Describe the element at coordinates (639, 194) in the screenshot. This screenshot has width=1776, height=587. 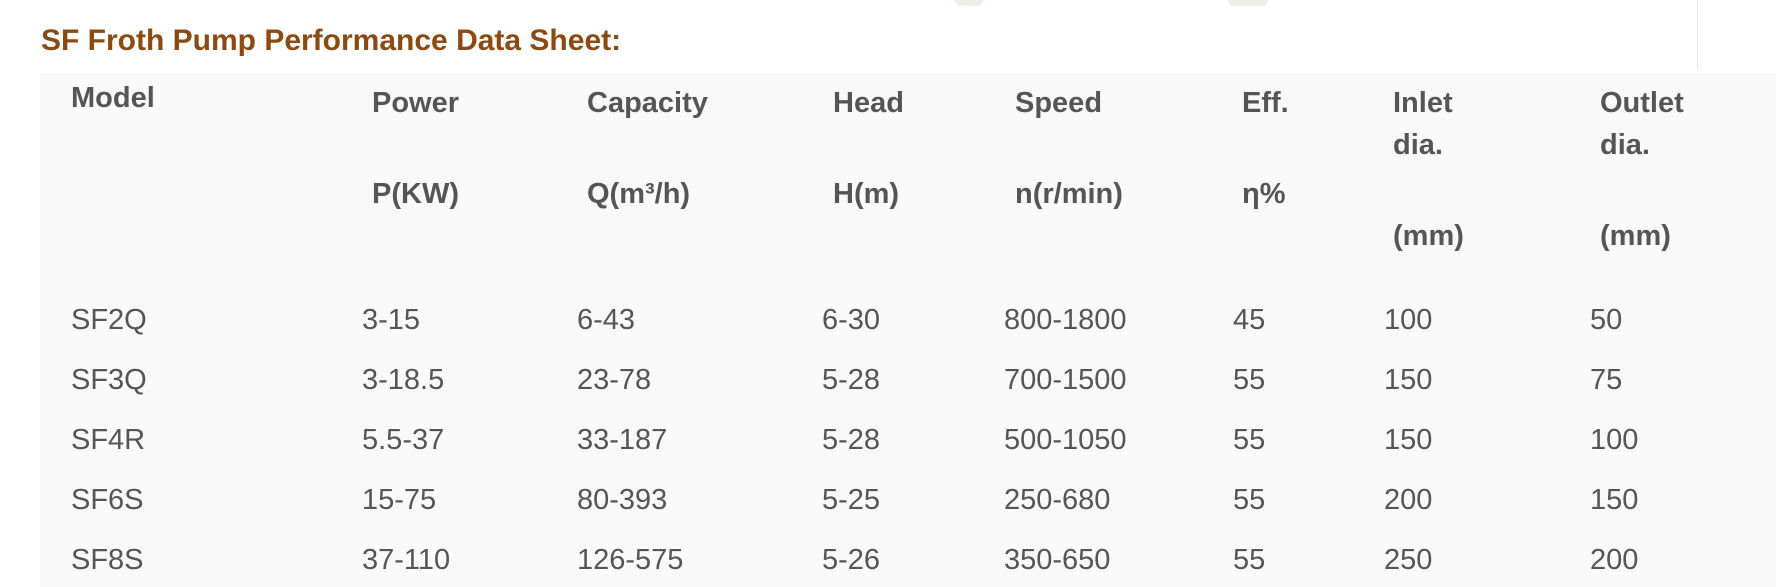
I see `unit-capacity: Q(m³/h)` at that location.